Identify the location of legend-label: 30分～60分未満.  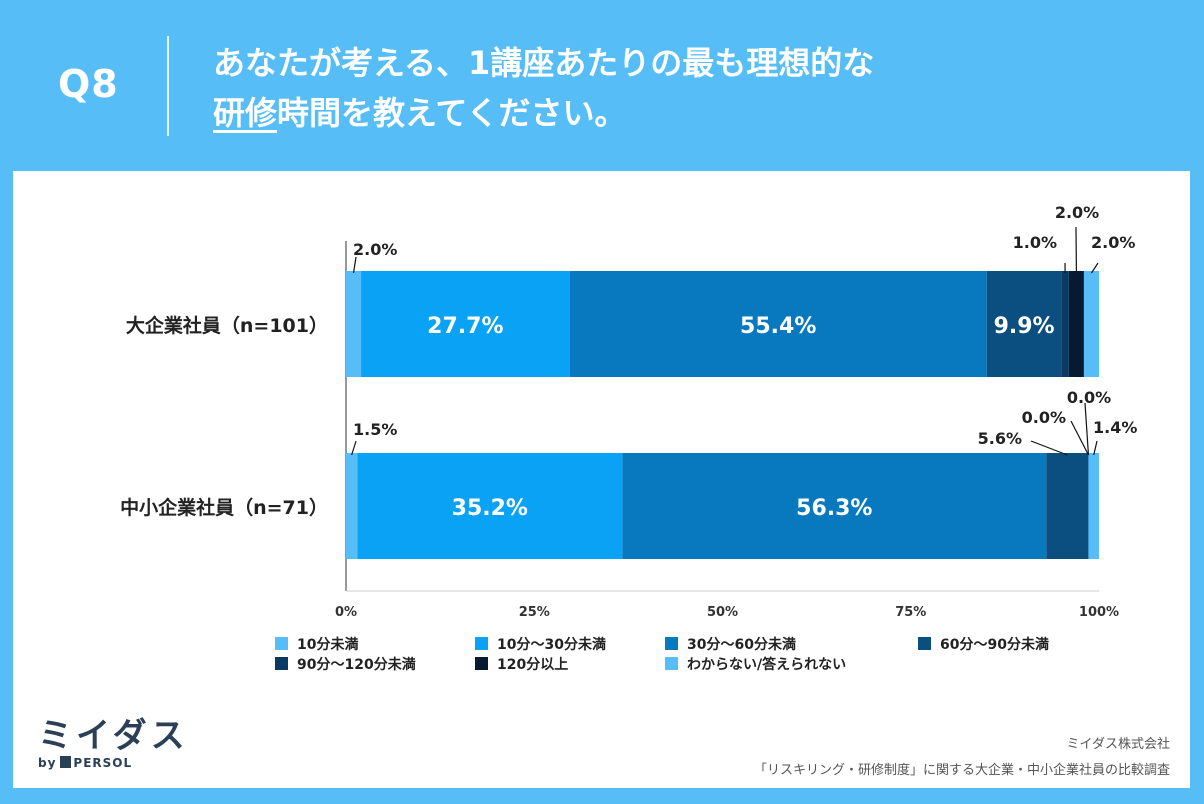
(741, 644).